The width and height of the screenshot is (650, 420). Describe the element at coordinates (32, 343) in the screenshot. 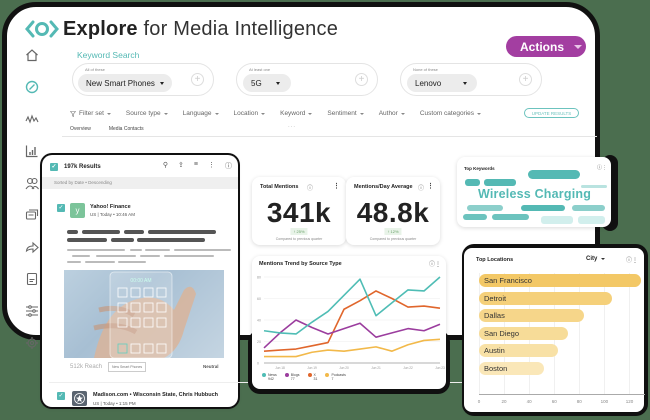

I see `sidebar-item-settings` at that location.